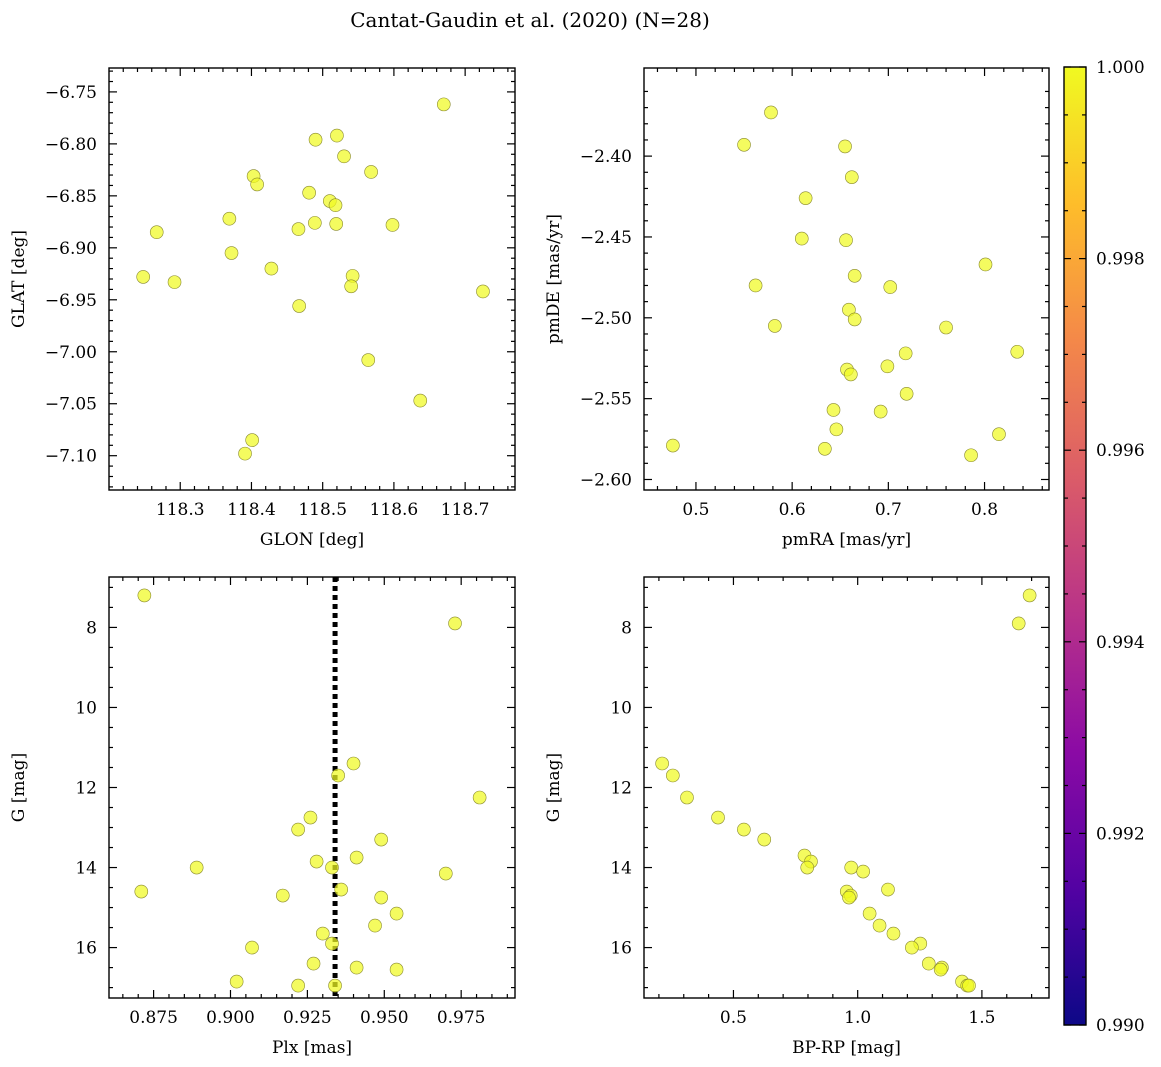  I want to click on plx-g-xtick-label: 0.925, so click(307, 1018).